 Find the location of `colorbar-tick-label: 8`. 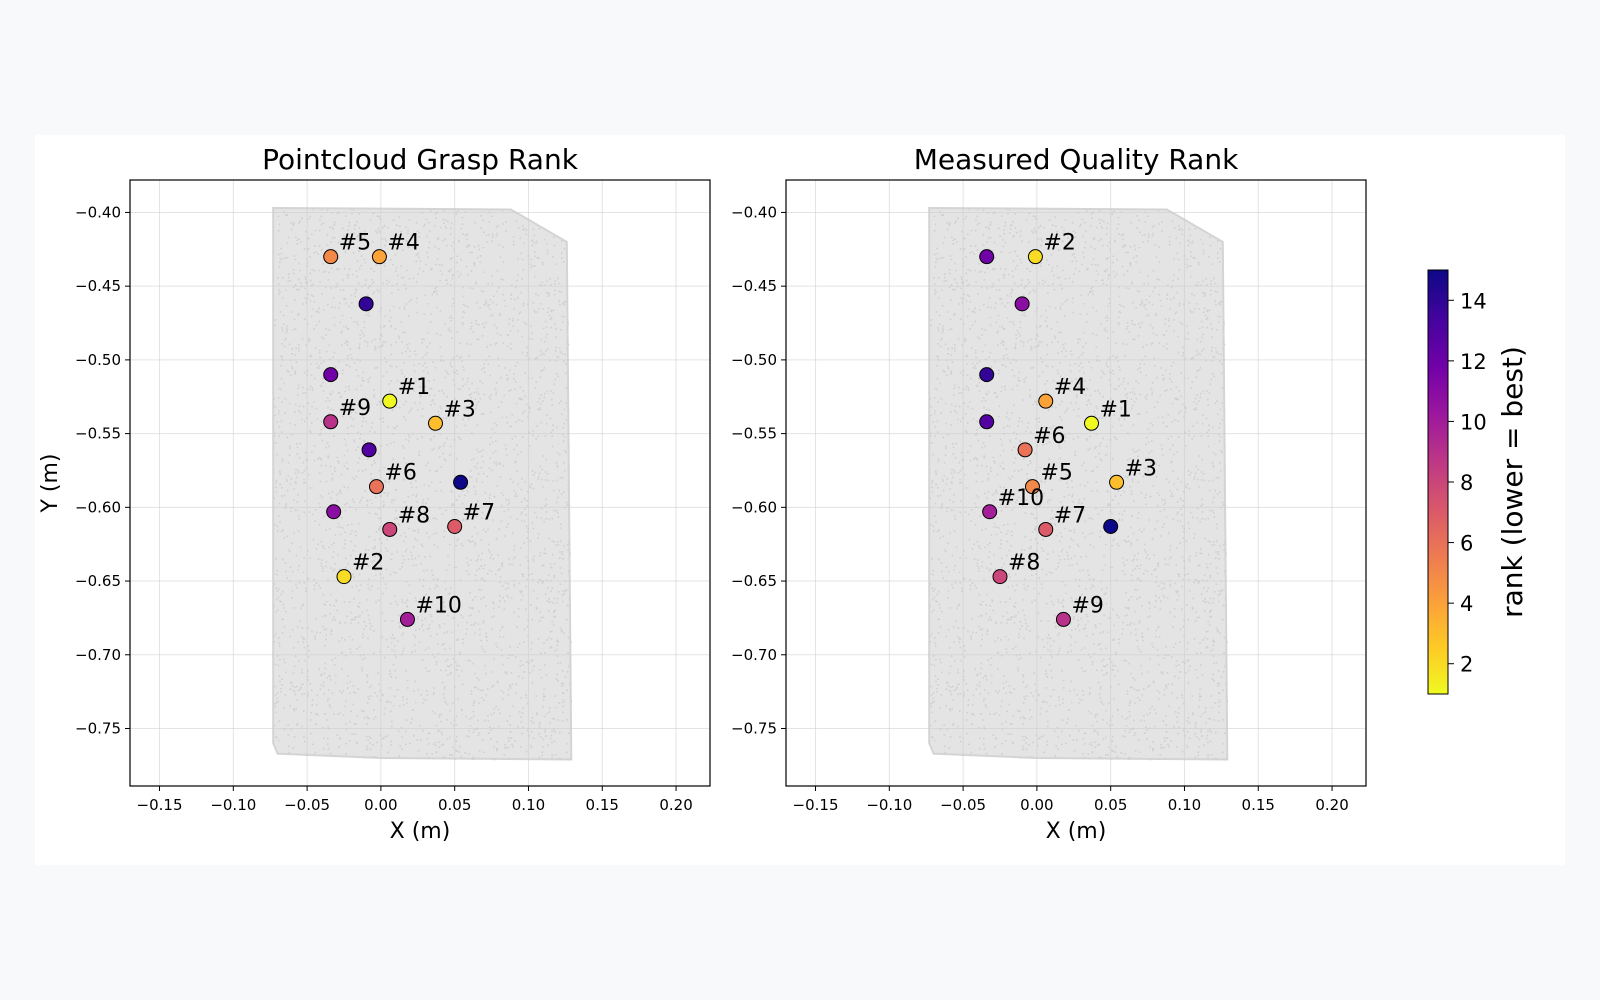

colorbar-tick-label: 8 is located at coordinates (1466, 483).